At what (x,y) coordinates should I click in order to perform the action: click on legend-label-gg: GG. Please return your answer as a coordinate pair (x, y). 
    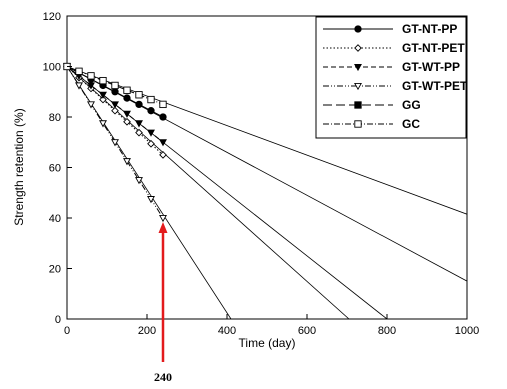
    Looking at the image, I should click on (411, 105).